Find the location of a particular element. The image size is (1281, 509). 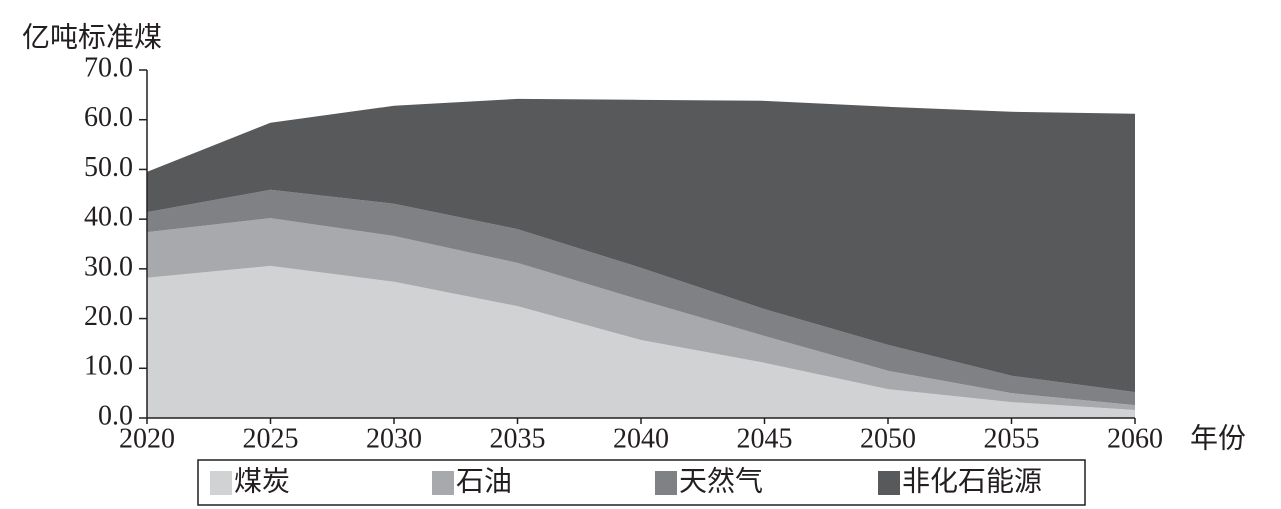

x-tick-label: 2035 is located at coordinates (518, 438).